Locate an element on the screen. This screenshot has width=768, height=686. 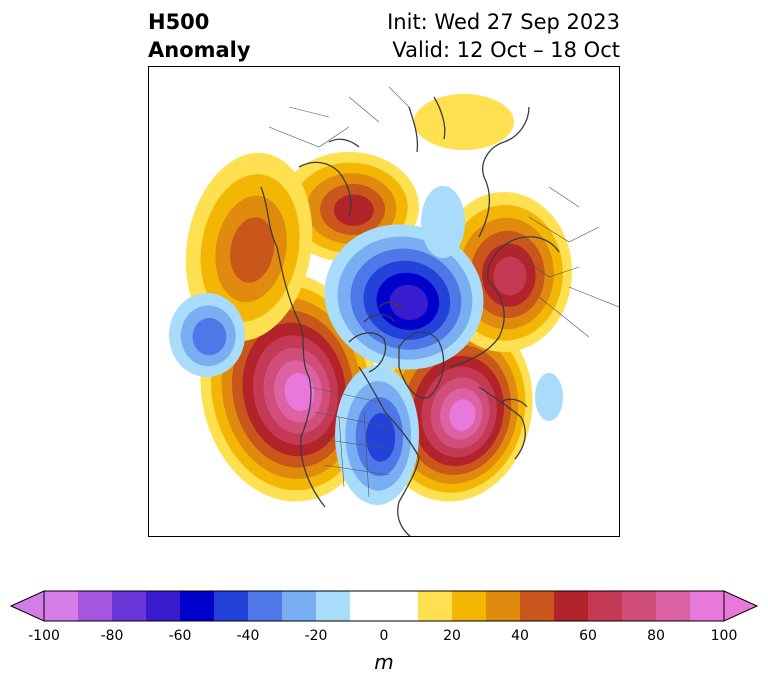
title-variable-line1: H500 is located at coordinates (179, 22).